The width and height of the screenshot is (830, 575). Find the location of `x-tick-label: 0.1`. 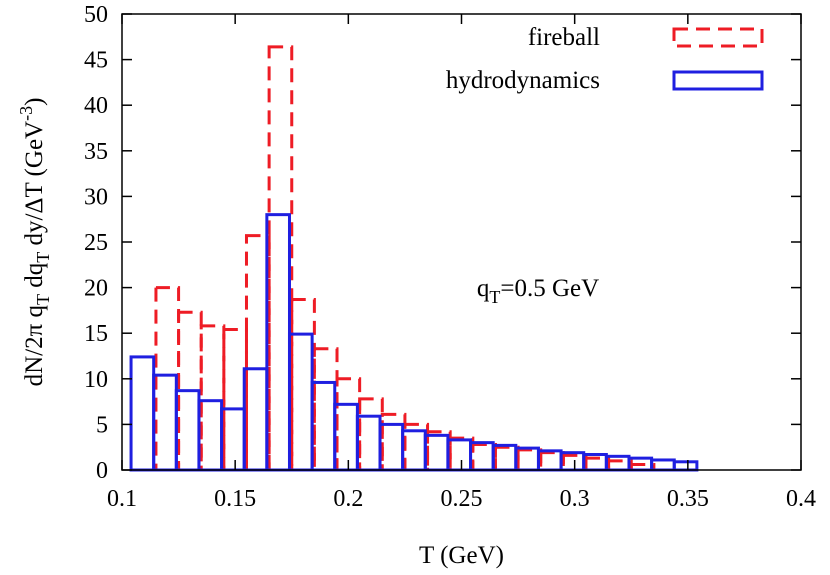

x-tick-label: 0.1 is located at coordinates (122, 499).